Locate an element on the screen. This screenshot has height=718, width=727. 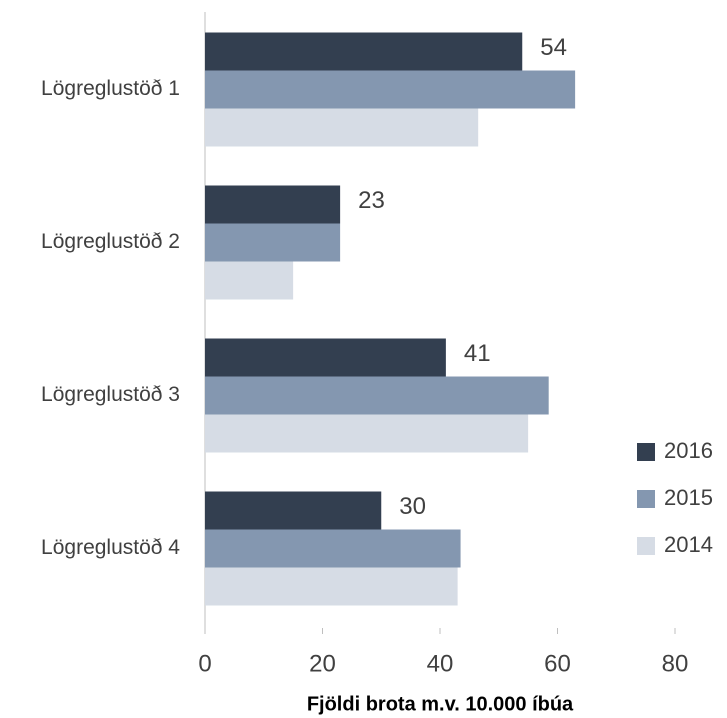
y-tick-label: Lögreglustöð 3 is located at coordinates (110, 394).